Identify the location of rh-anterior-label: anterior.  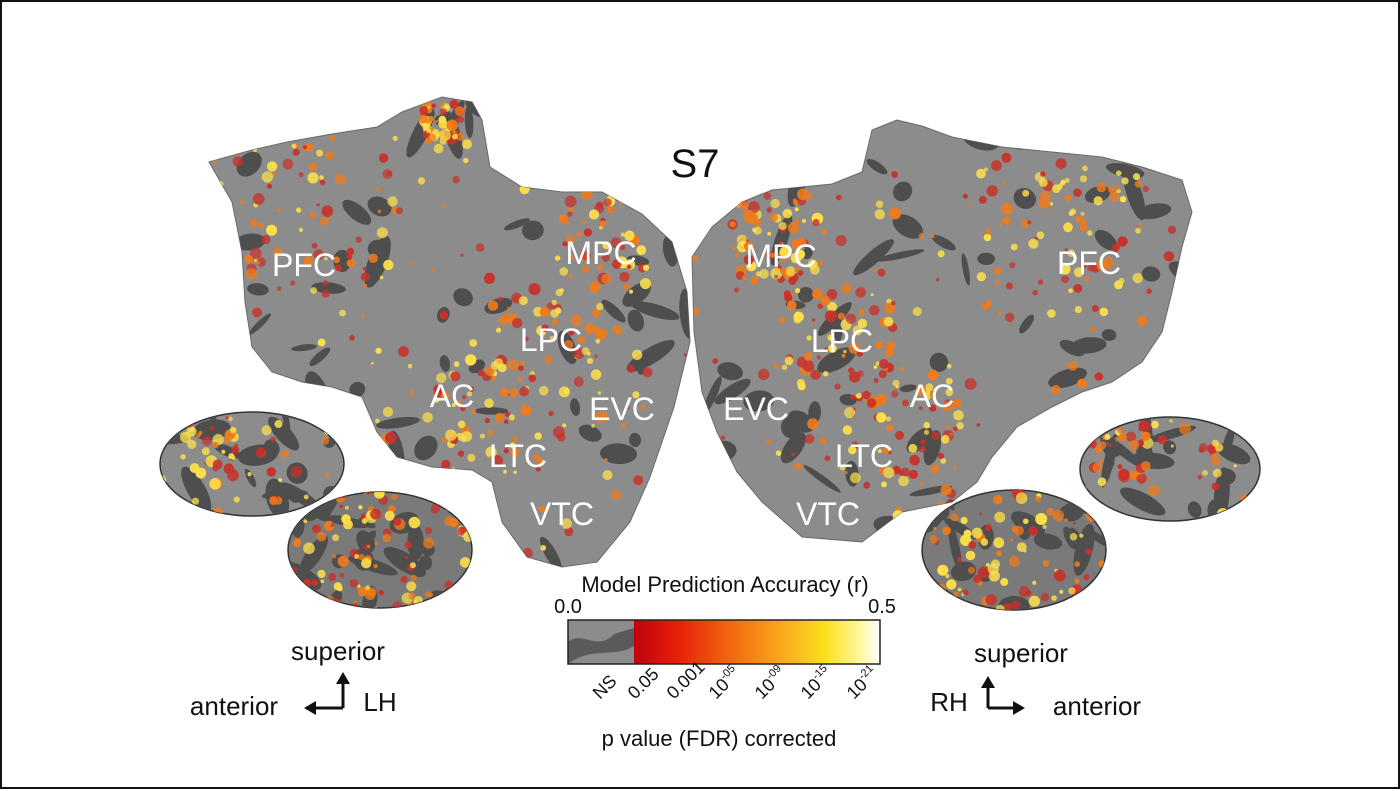
(1097, 706).